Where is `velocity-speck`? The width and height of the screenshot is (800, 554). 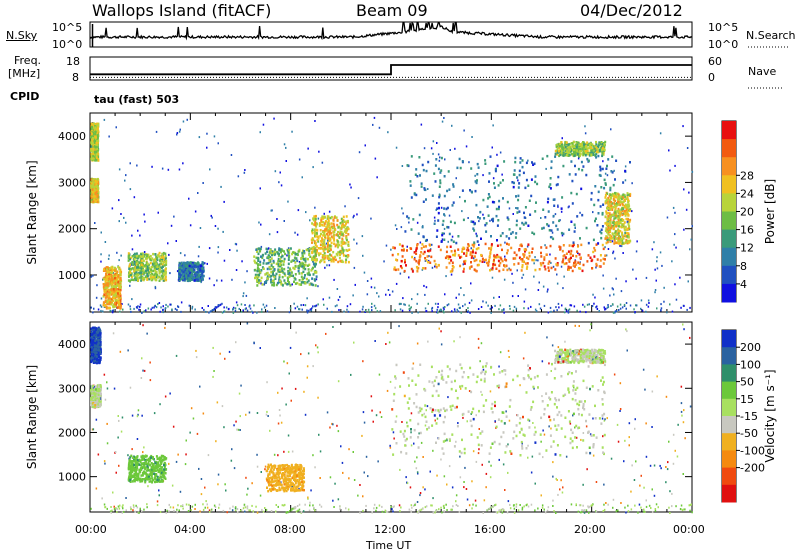 velocity-speck is located at coordinates (534, 388).